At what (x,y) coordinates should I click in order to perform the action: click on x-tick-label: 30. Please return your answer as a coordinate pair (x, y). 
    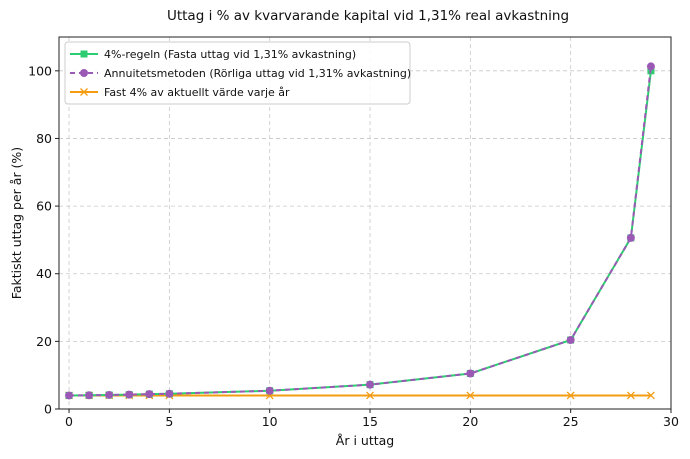
    Looking at the image, I should click on (671, 421).